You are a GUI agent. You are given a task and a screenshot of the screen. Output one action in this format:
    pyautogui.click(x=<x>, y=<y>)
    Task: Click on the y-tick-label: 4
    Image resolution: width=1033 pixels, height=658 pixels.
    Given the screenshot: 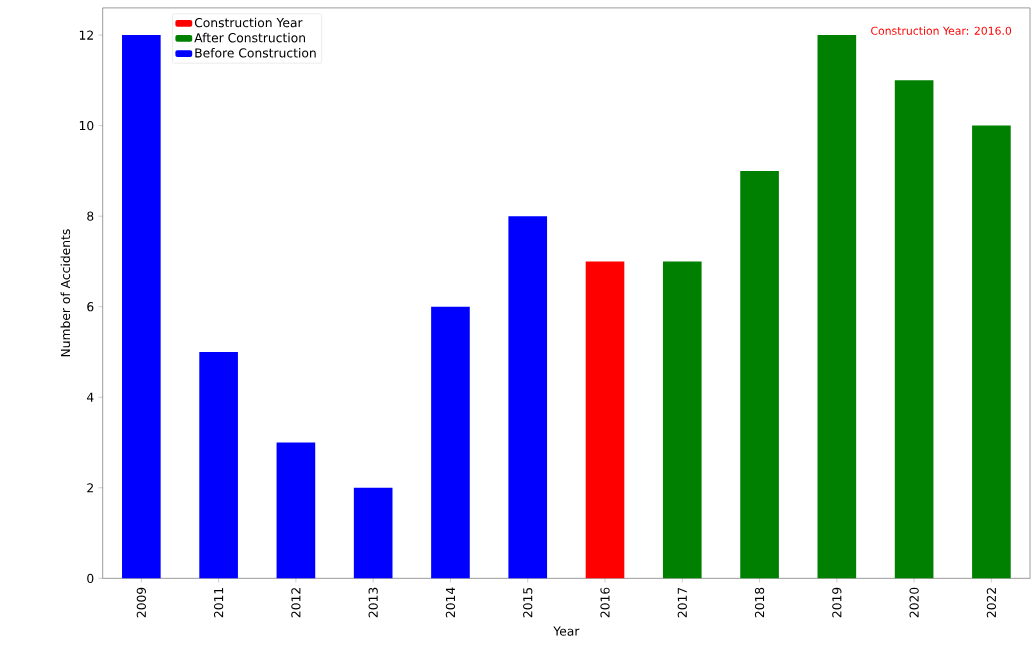 What is the action you would take?
    pyautogui.click(x=90, y=397)
    